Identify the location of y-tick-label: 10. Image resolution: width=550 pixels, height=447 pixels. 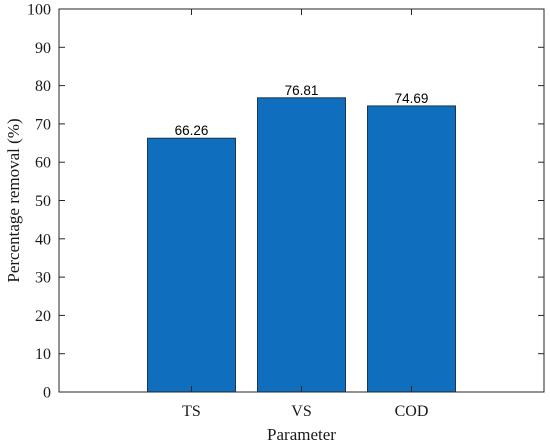
(43, 354).